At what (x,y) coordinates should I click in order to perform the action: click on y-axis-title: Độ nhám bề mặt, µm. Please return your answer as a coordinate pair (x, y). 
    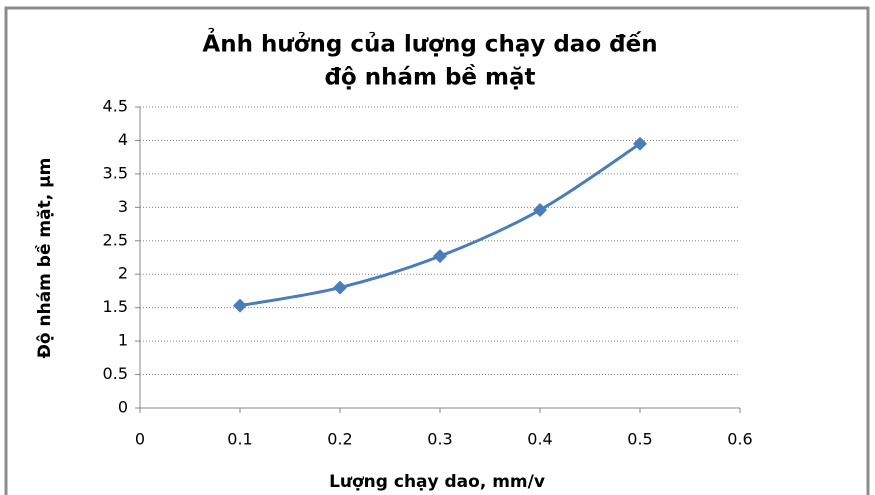
    Looking at the image, I should click on (44, 258).